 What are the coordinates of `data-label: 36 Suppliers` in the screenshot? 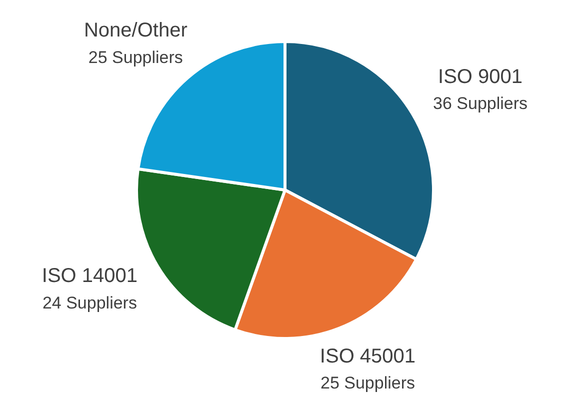 It's located at (480, 103).